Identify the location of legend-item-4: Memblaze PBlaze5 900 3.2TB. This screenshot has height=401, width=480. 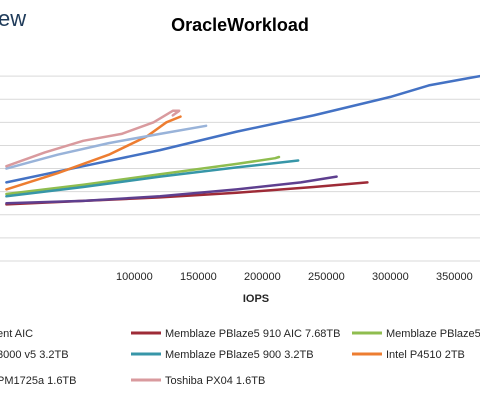
(222, 355).